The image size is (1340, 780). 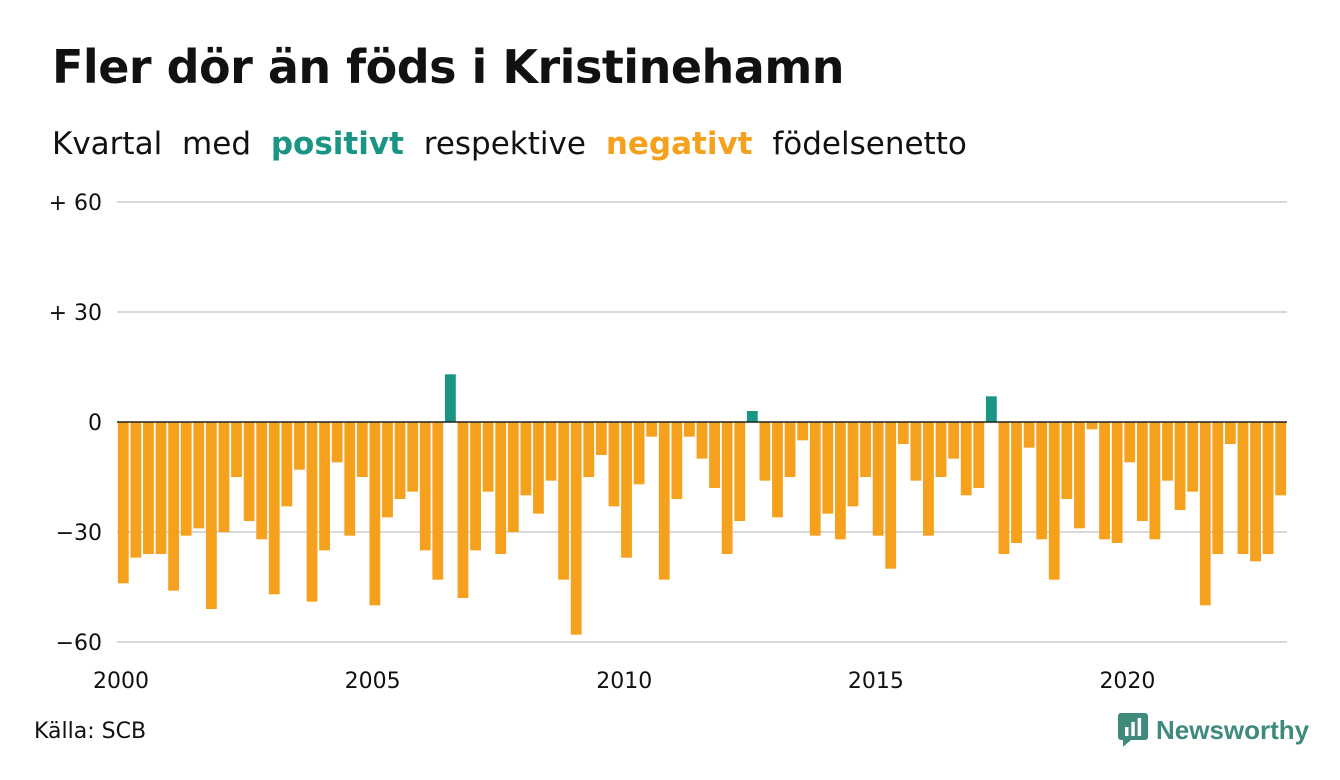 I want to click on x-tick-label: 2020, so click(x=1127, y=681).